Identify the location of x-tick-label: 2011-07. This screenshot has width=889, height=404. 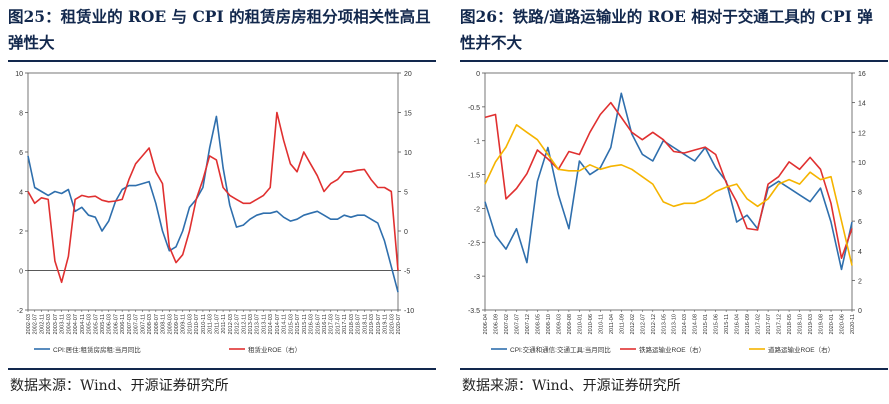
(217, 324).